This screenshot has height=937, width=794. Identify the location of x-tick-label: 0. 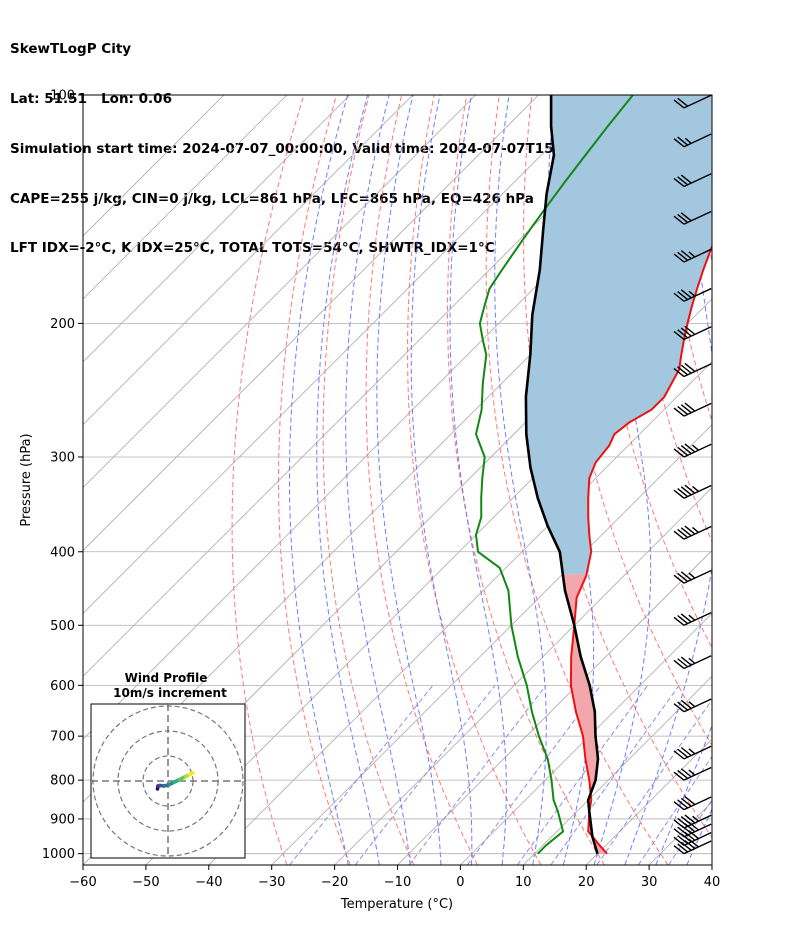
(460, 882).